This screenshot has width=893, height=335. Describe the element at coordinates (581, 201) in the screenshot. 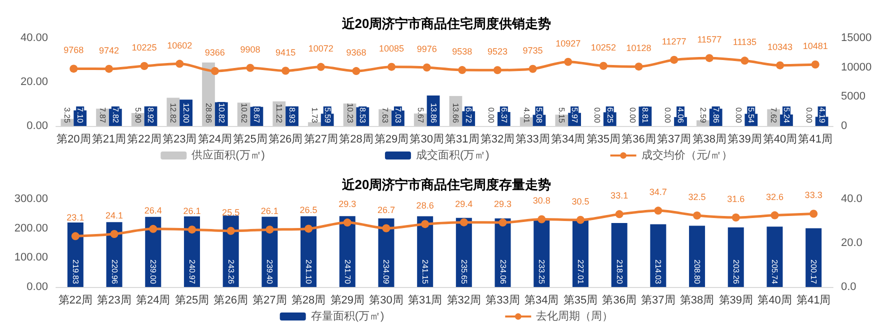

I see `data-label: 30.5` at that location.